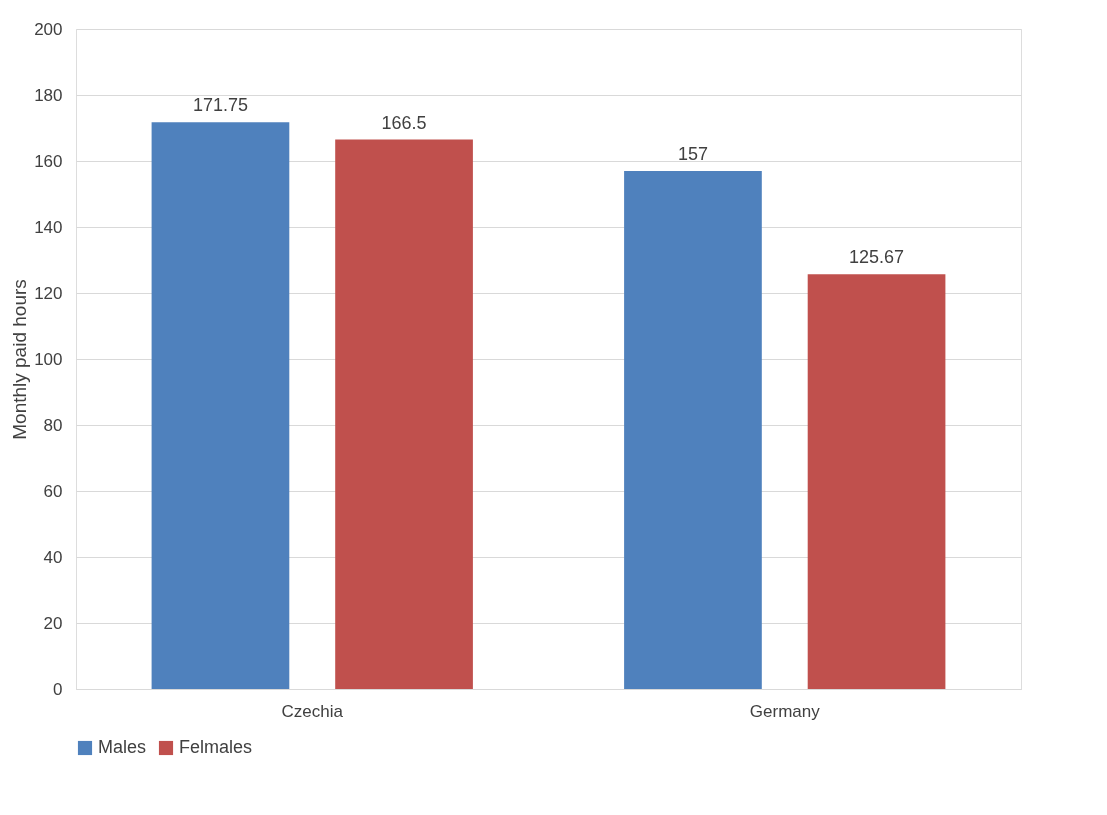 Image resolution: width=1107 pixels, height=815 pixels. What do you see at coordinates (53, 623) in the screenshot?
I see `y-tick-label: 20` at bounding box center [53, 623].